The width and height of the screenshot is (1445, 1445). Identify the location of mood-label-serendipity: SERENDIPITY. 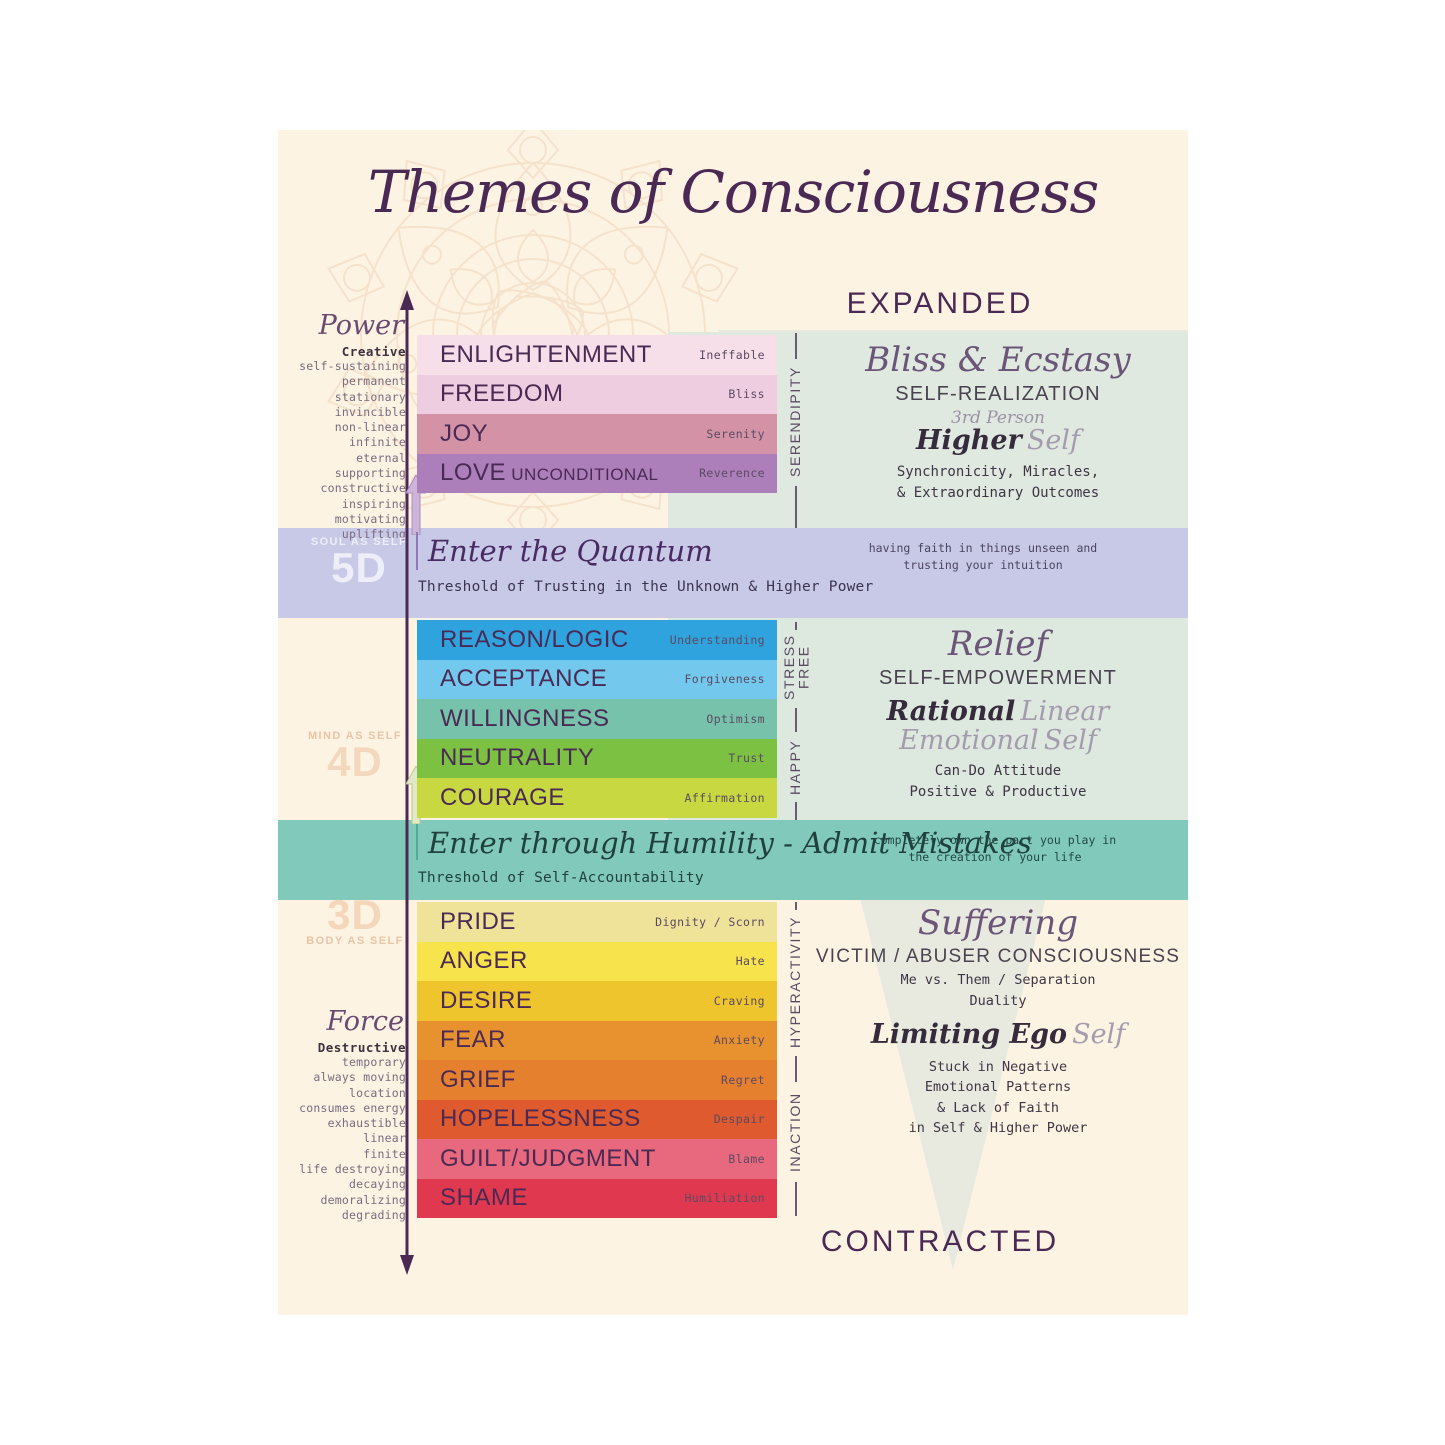
(795, 422).